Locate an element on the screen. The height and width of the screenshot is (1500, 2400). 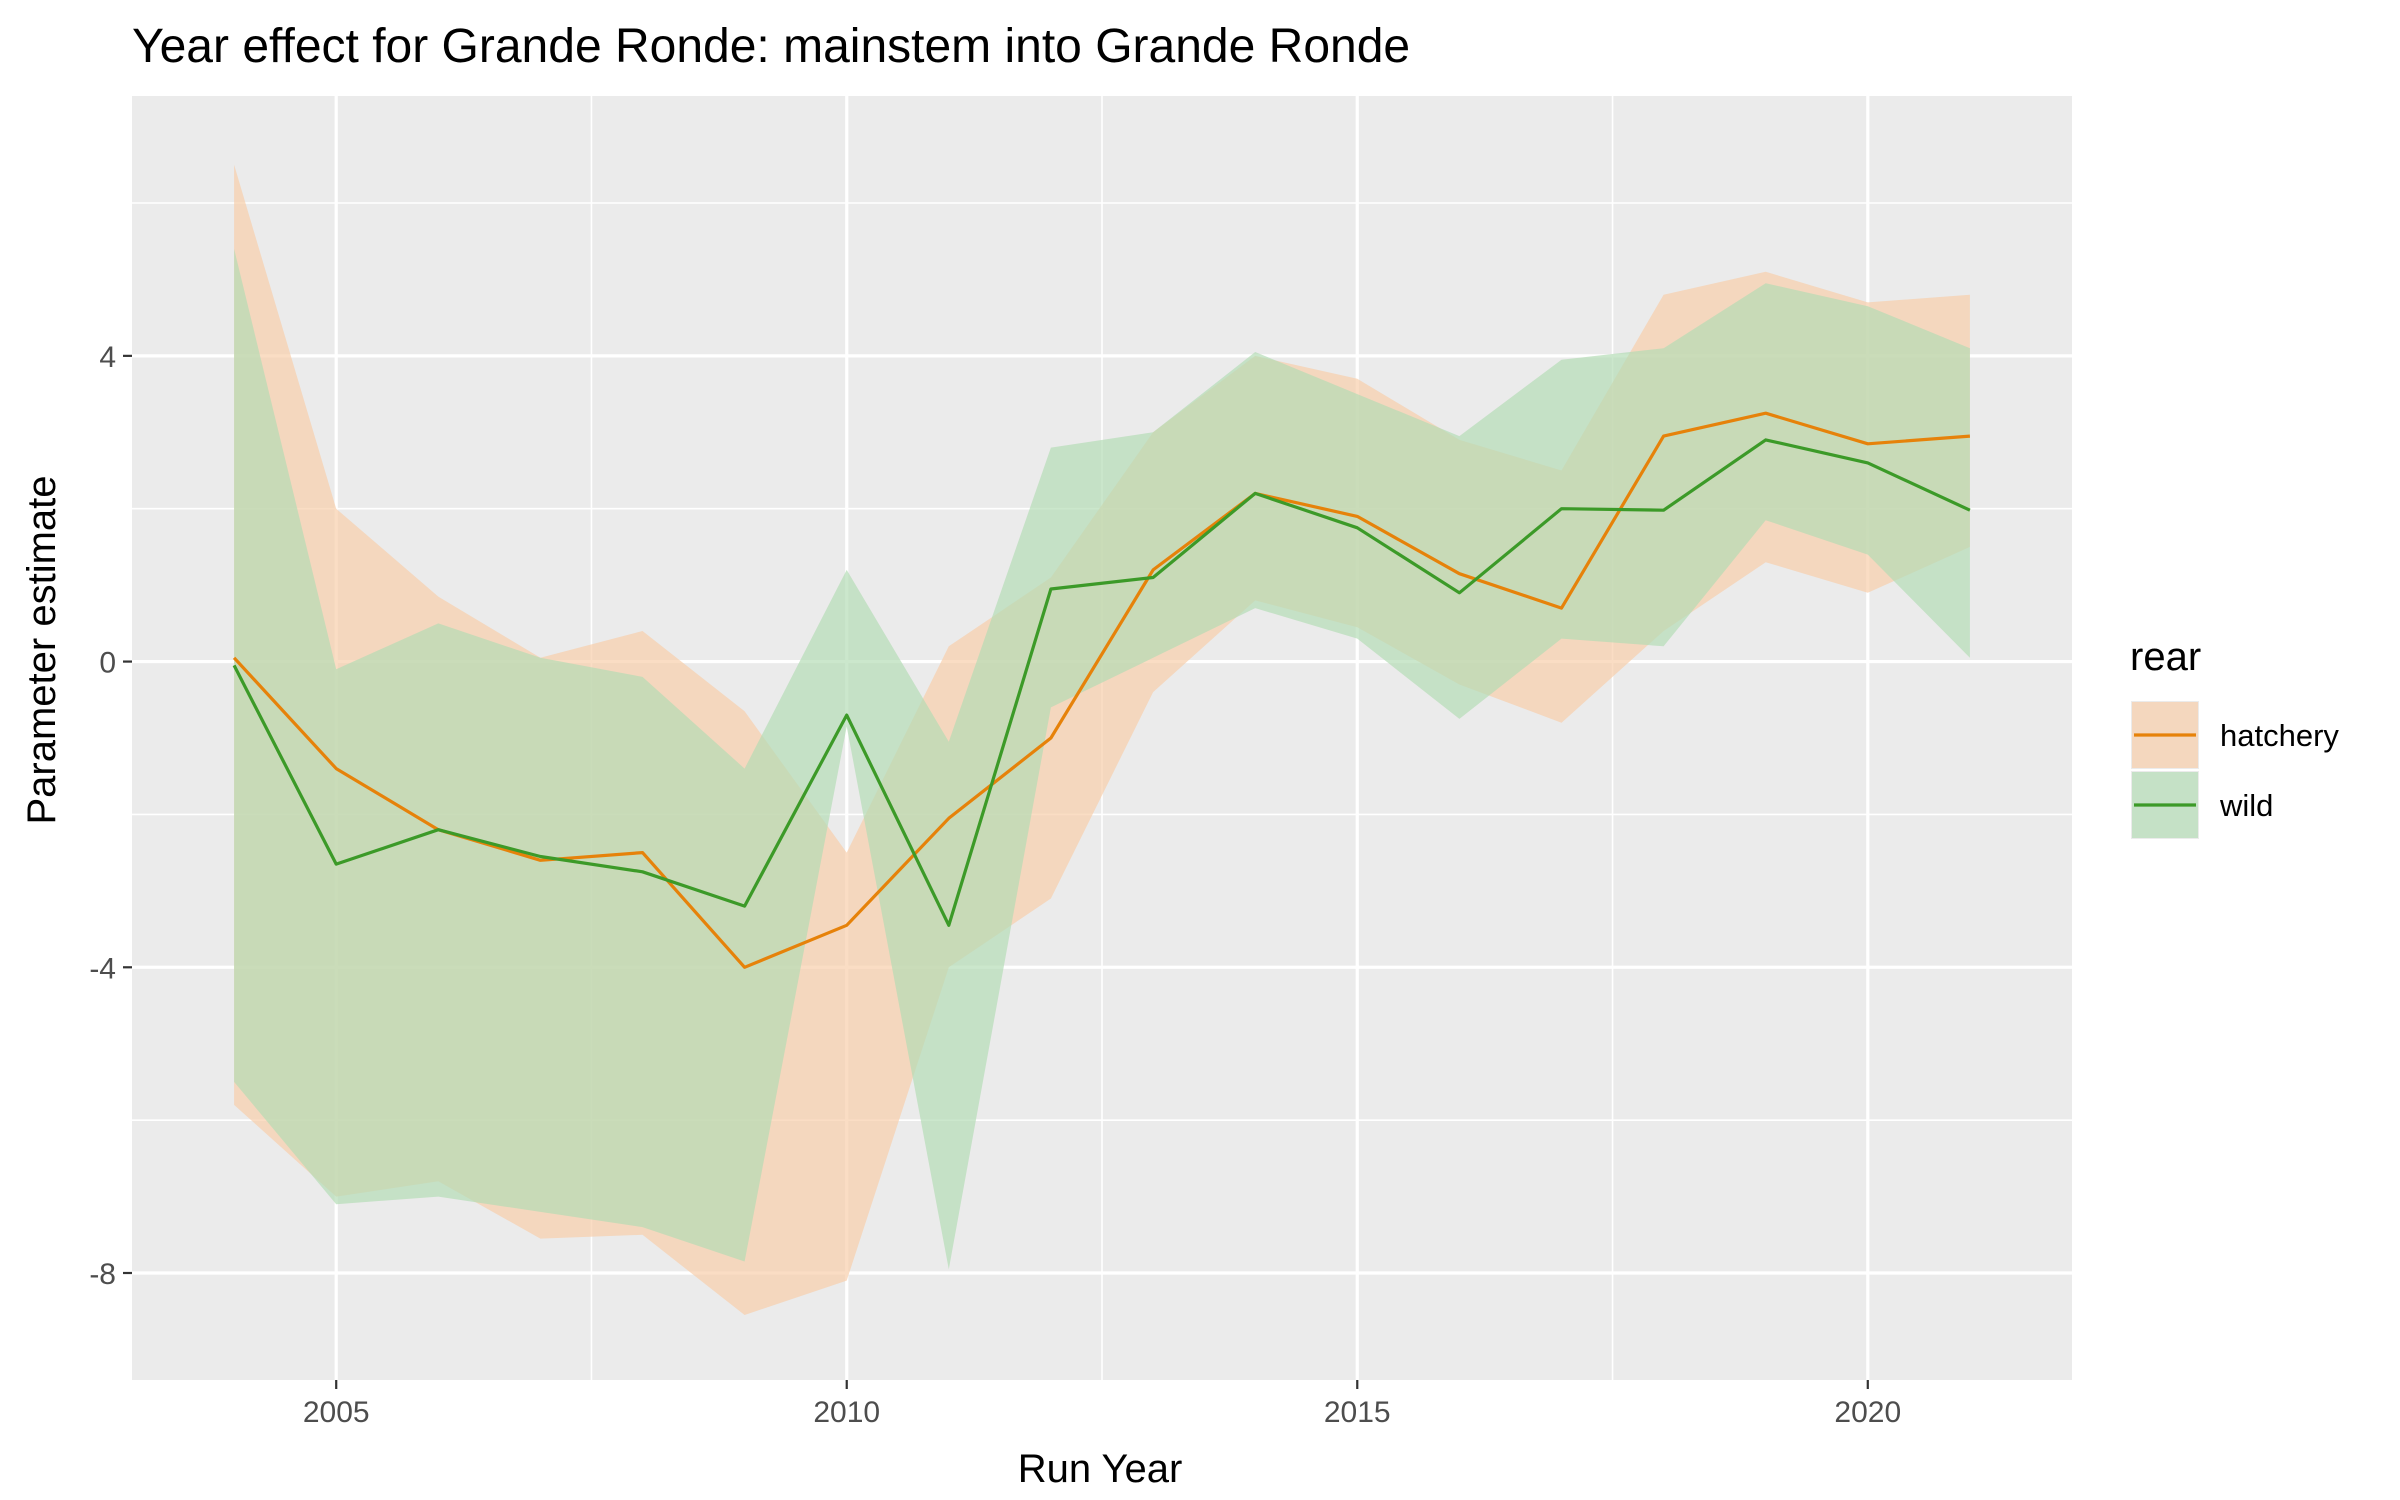
y-tick-label: 4 is located at coordinates (107, 357).